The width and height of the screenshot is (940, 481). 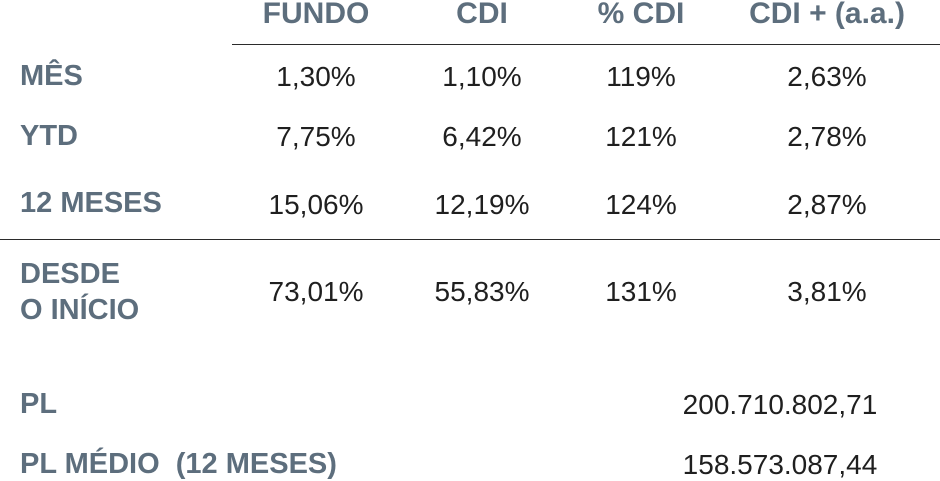 I want to click on row-label-mes: MÊS, so click(x=51, y=76).